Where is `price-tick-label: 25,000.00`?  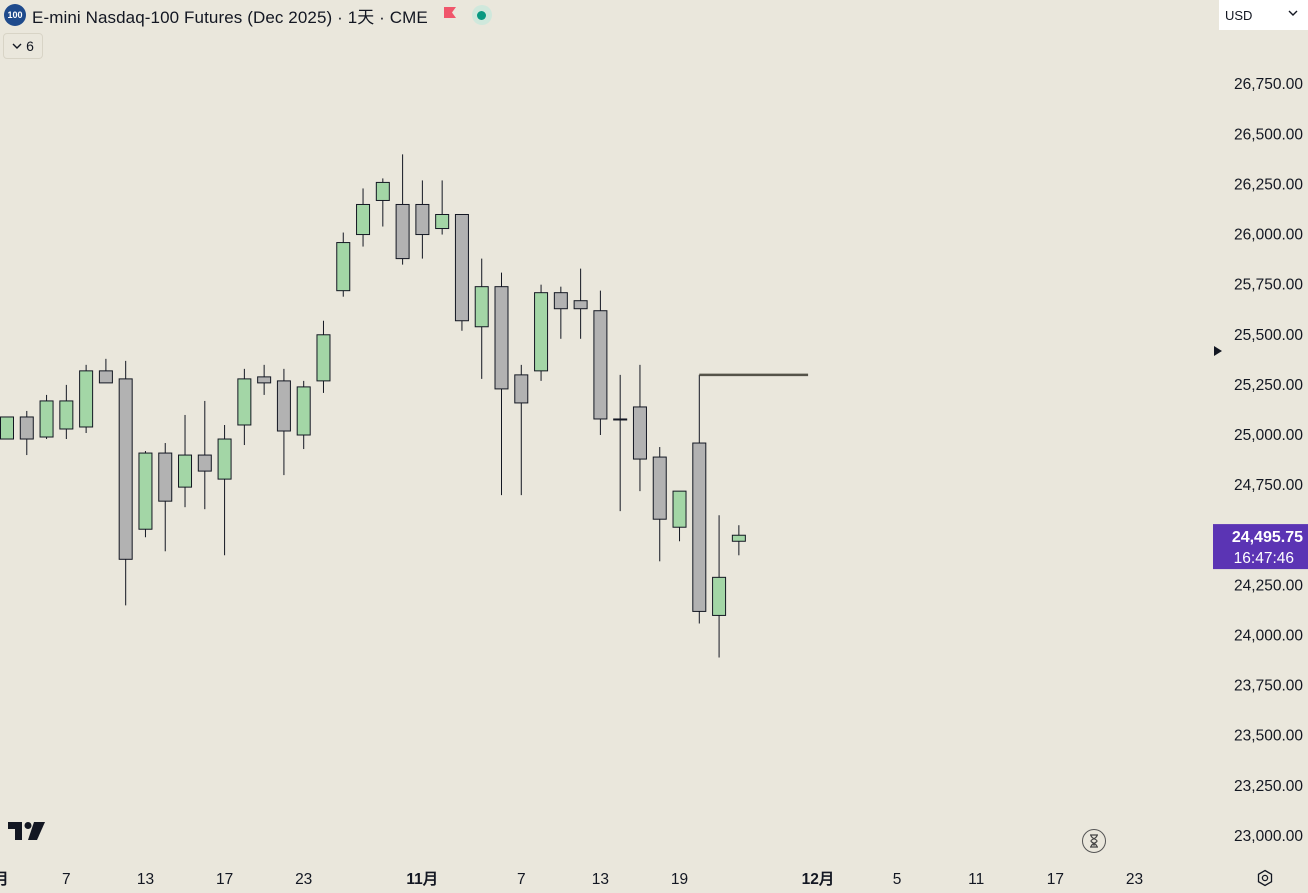 price-tick-label: 25,000.00 is located at coordinates (1268, 435).